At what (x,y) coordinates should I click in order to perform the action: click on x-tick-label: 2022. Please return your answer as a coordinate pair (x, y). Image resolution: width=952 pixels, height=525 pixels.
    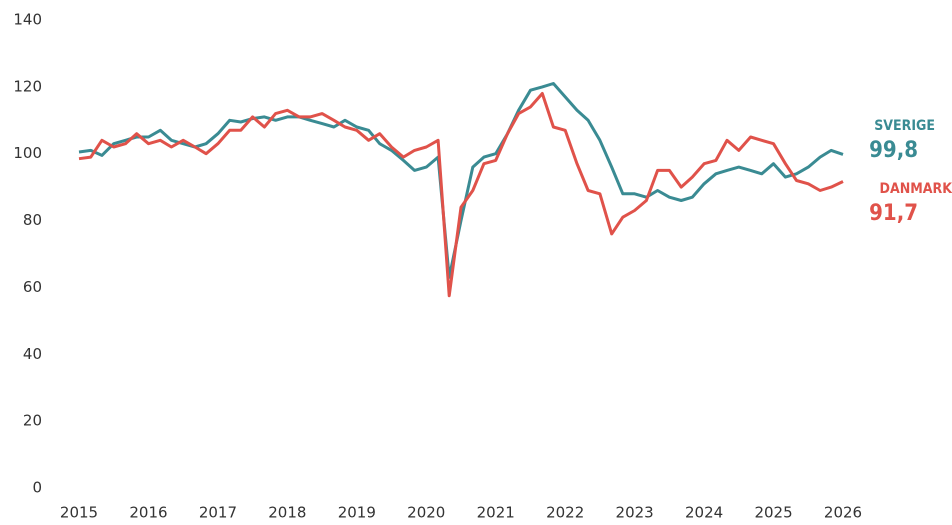
    Looking at the image, I should click on (565, 513).